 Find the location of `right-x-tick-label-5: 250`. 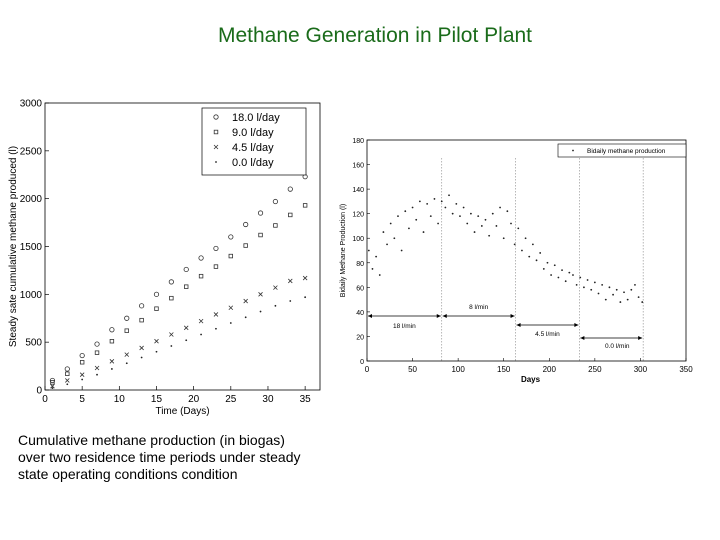

right-x-tick-label-5: 250 is located at coordinates (595, 369).